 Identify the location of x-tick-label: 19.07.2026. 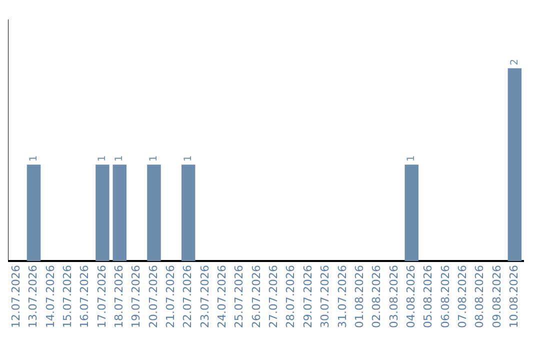
(136, 296).